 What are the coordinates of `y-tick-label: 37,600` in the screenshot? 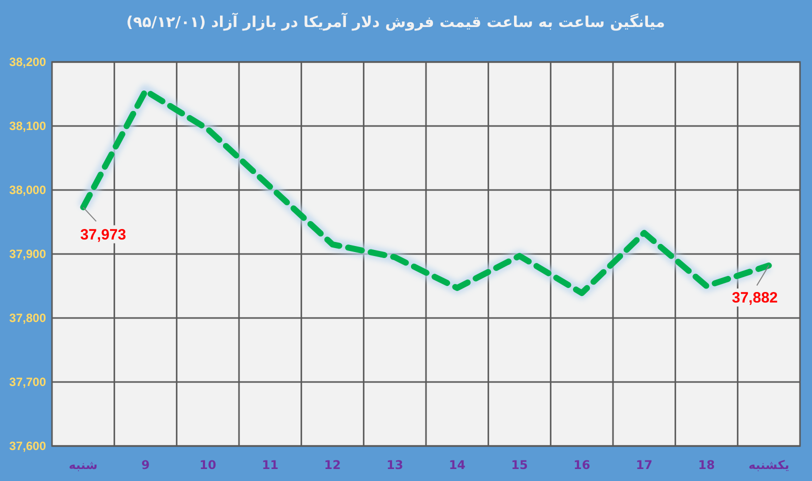 It's located at (27, 446).